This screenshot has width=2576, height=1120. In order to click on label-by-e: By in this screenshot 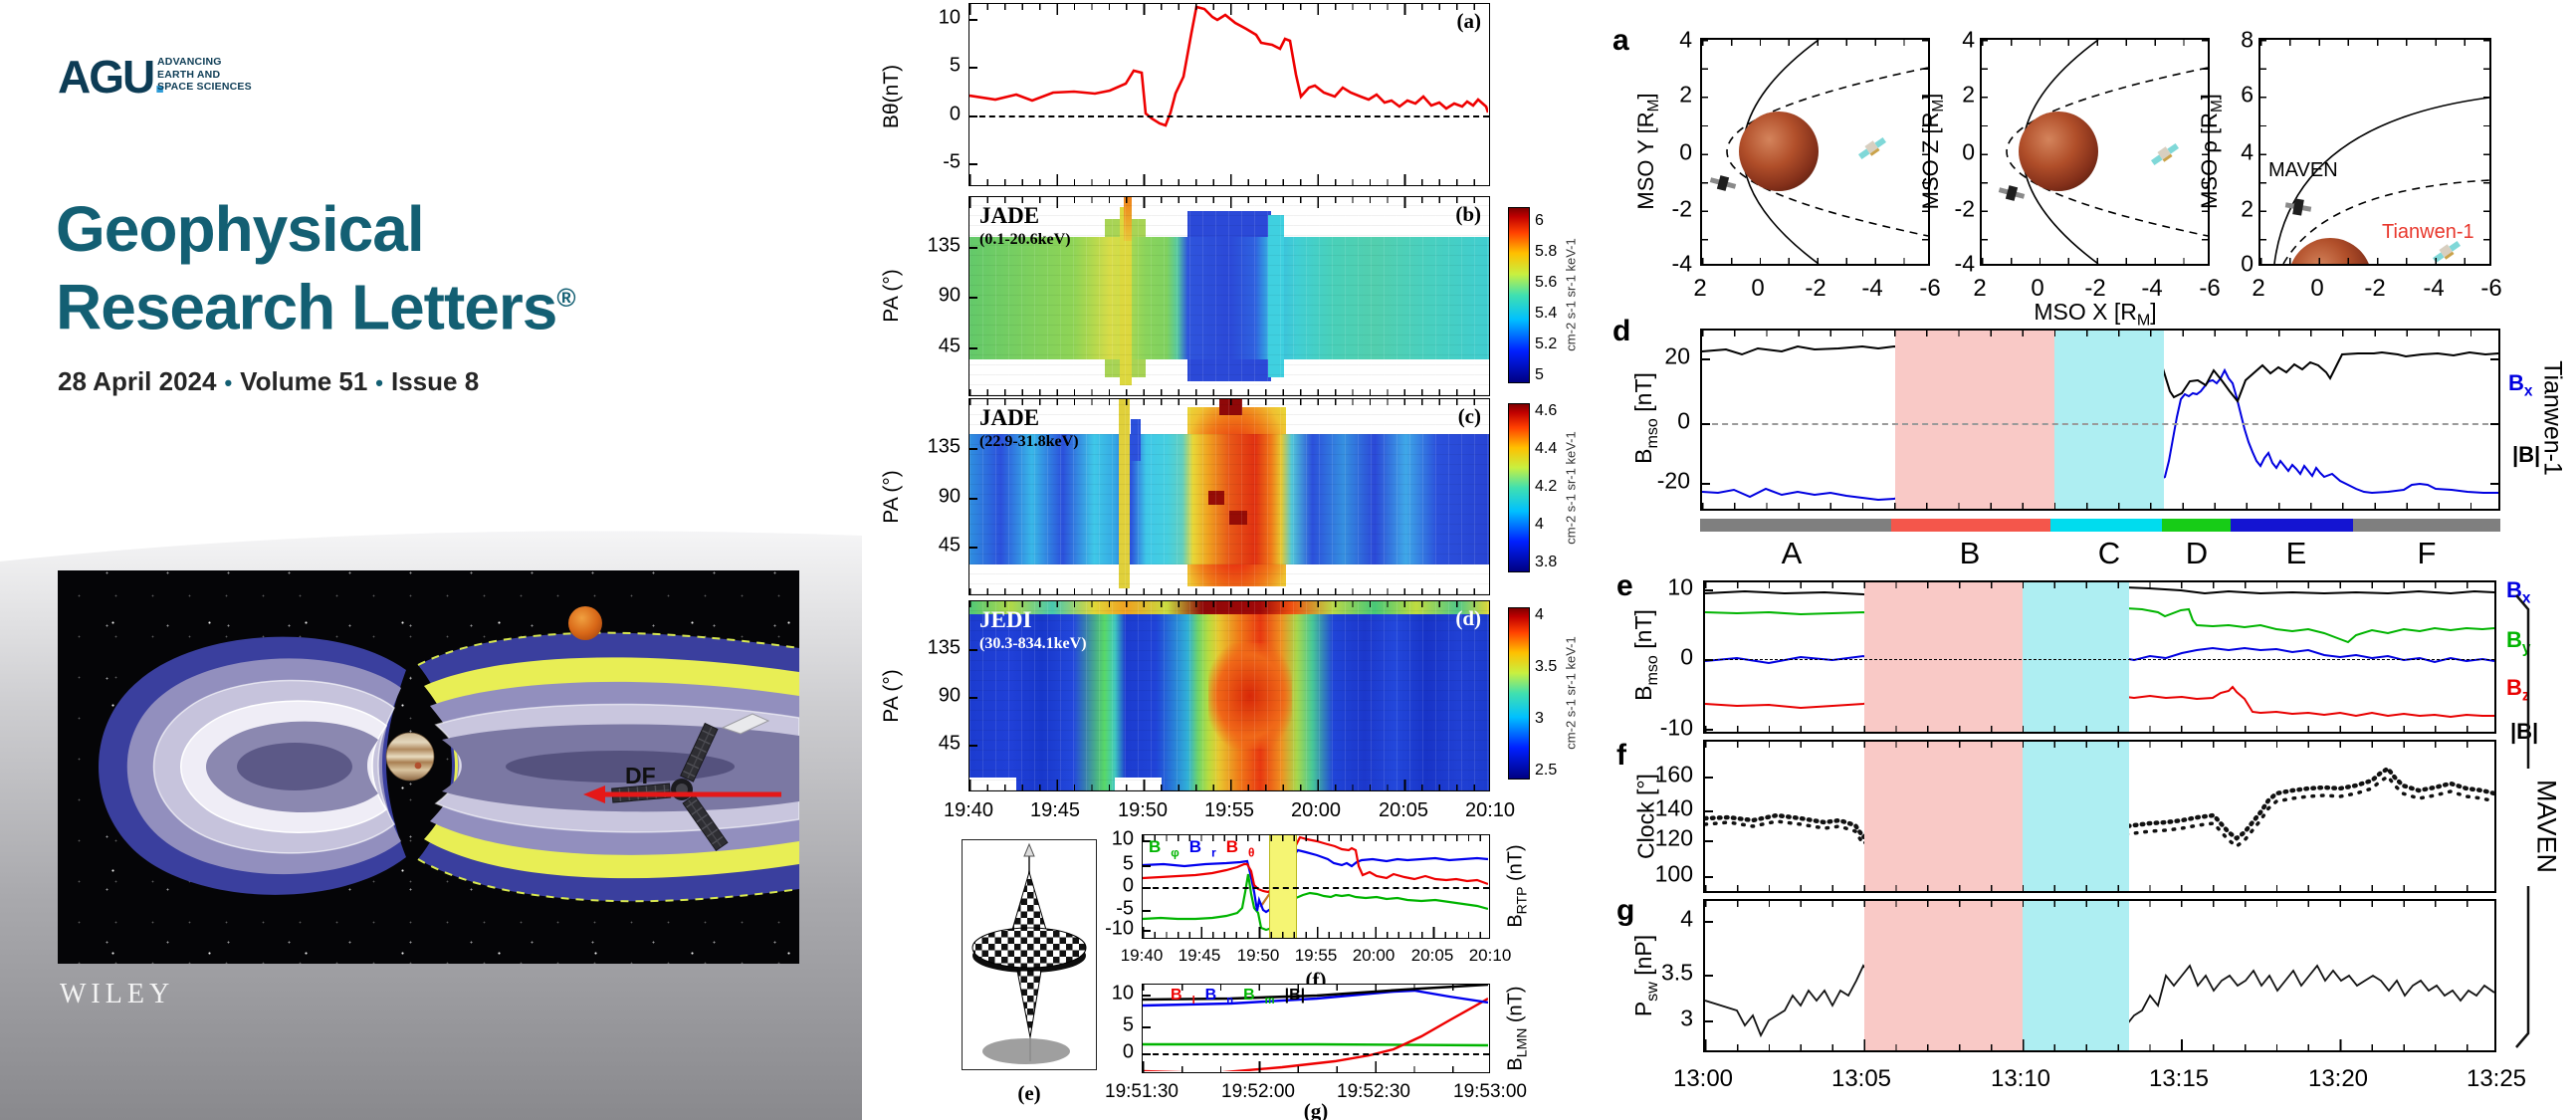, I will do `click(2518, 642)`.